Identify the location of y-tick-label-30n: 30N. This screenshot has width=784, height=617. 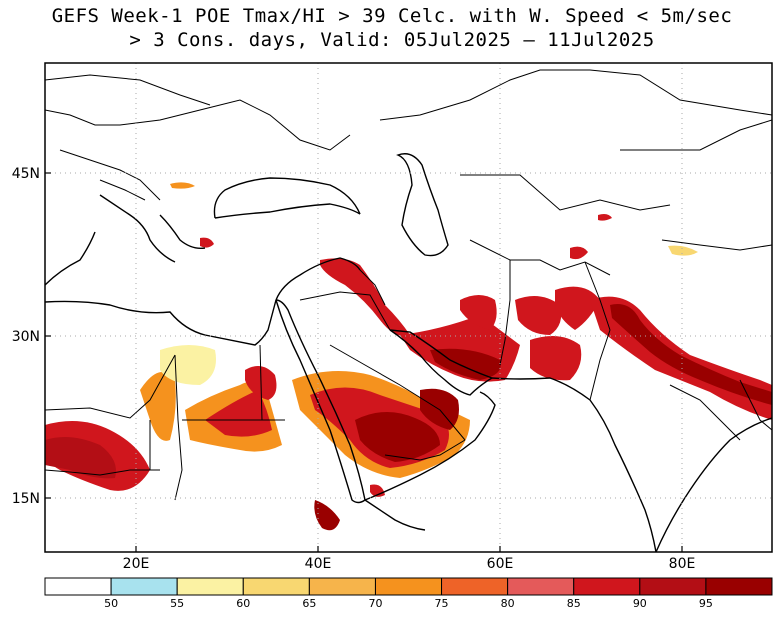
(26, 337).